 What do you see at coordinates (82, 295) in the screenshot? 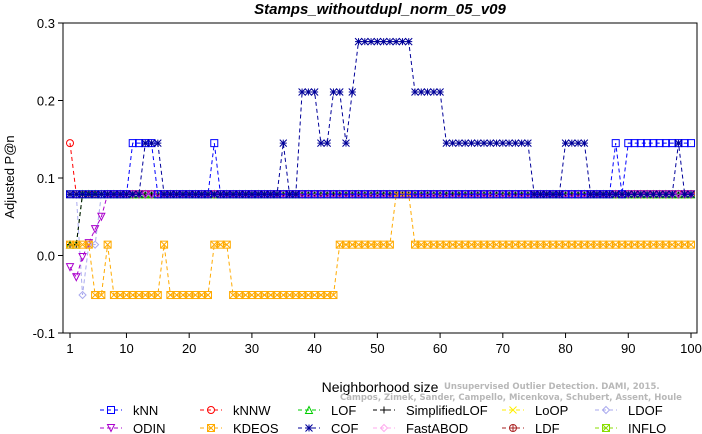
I see `point-ldof` at bounding box center [82, 295].